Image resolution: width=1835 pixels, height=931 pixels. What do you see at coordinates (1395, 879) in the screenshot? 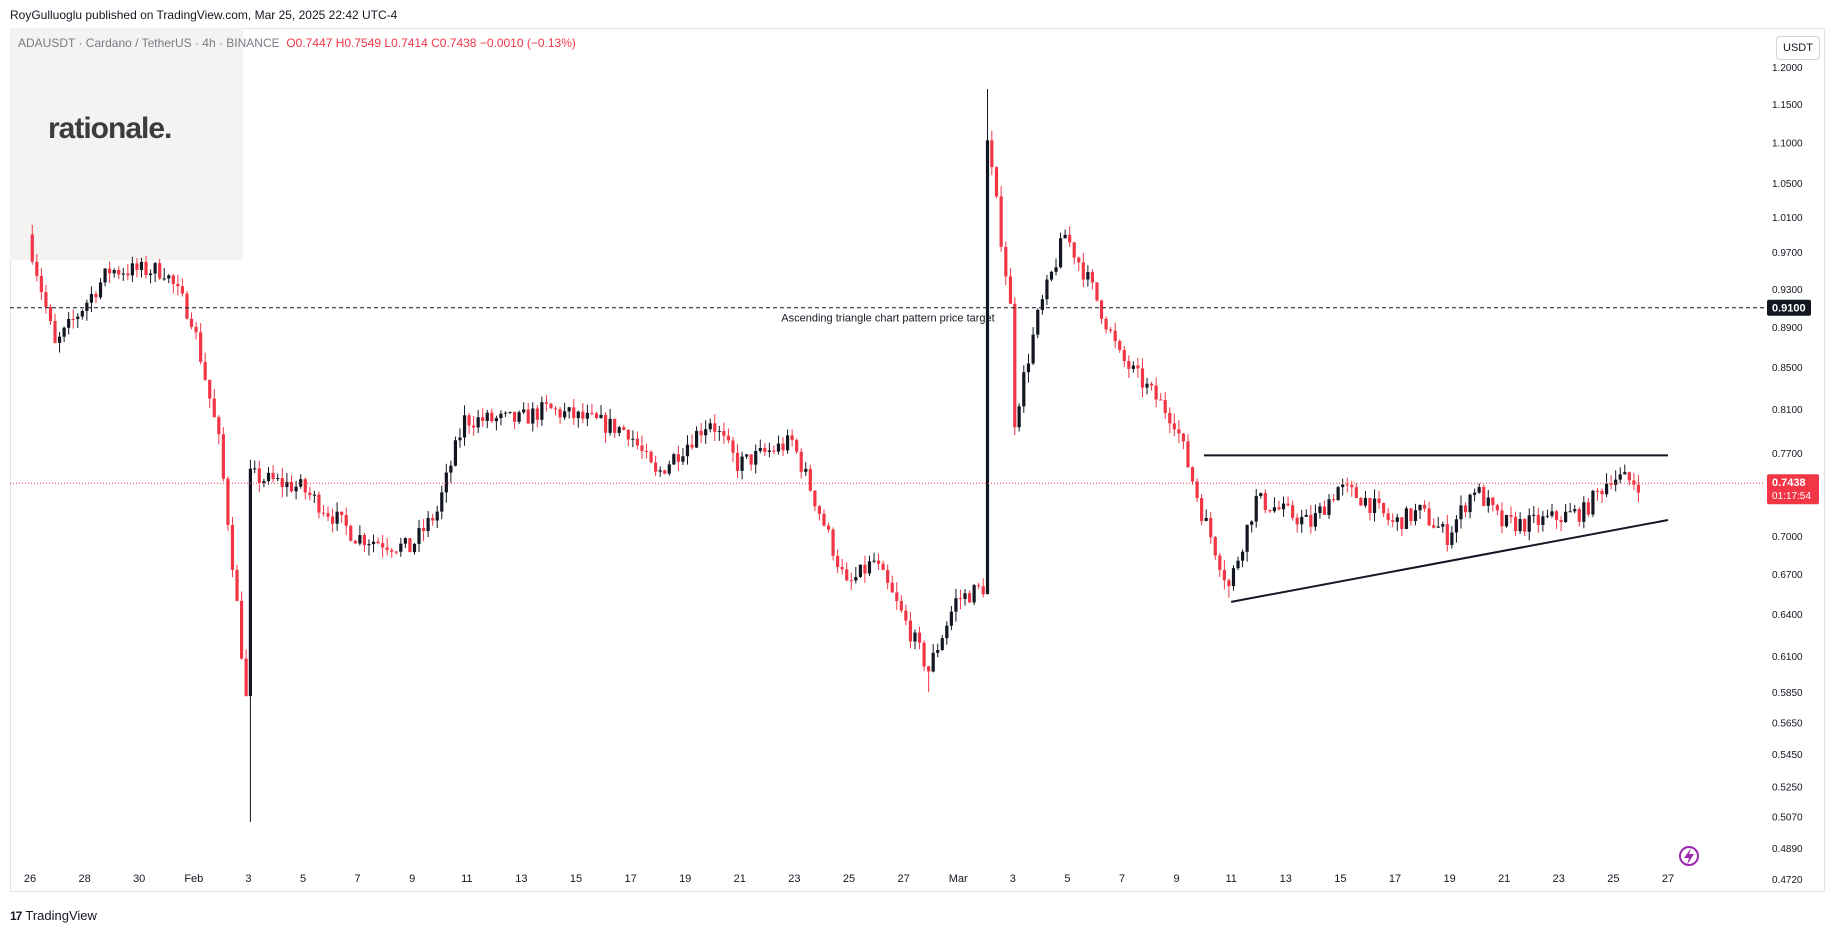
I see `x-tick-label: 17` at bounding box center [1395, 879].